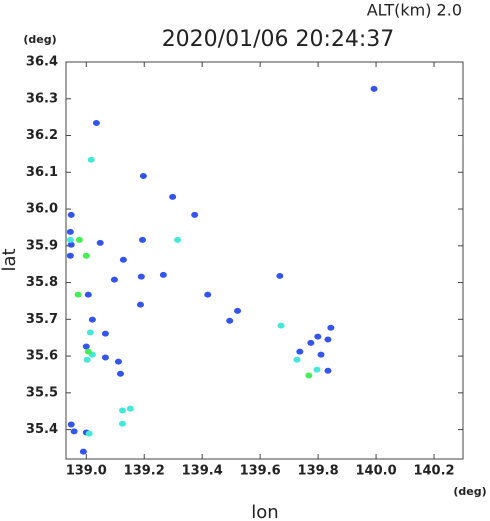  What do you see at coordinates (202, 471) in the screenshot?
I see `x-tick-label: 139.4` at bounding box center [202, 471].